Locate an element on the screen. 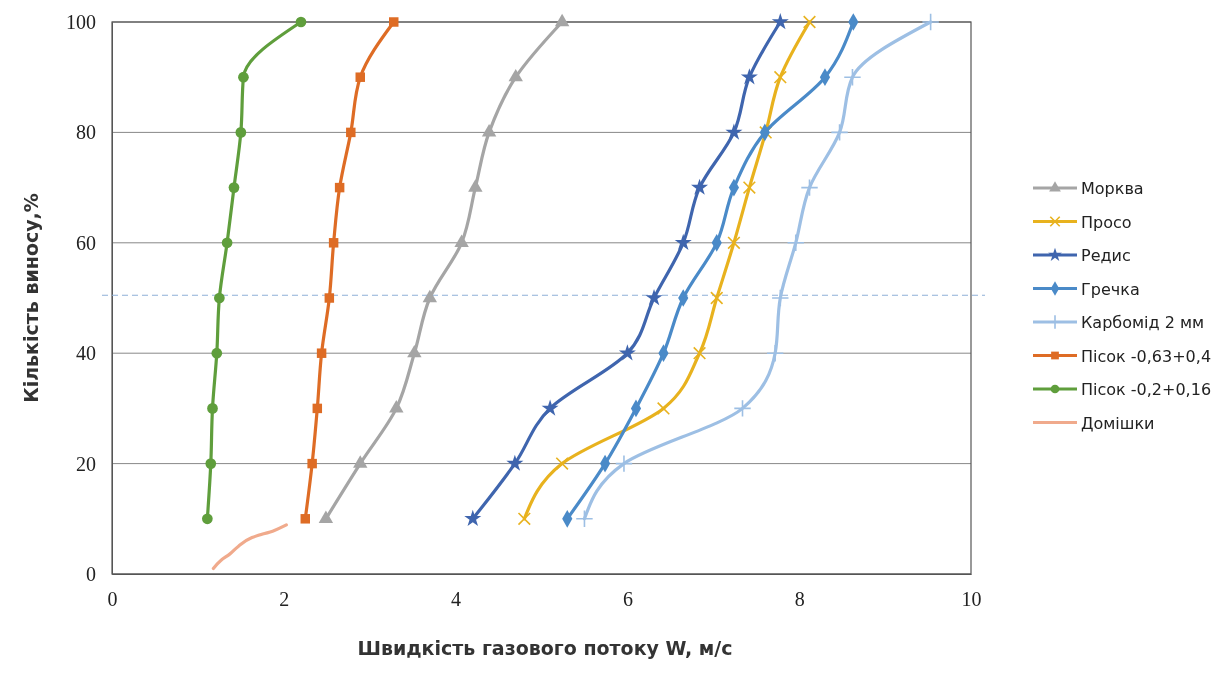 The width and height of the screenshot is (1231, 677). legend-label: Морква is located at coordinates (1112, 188).